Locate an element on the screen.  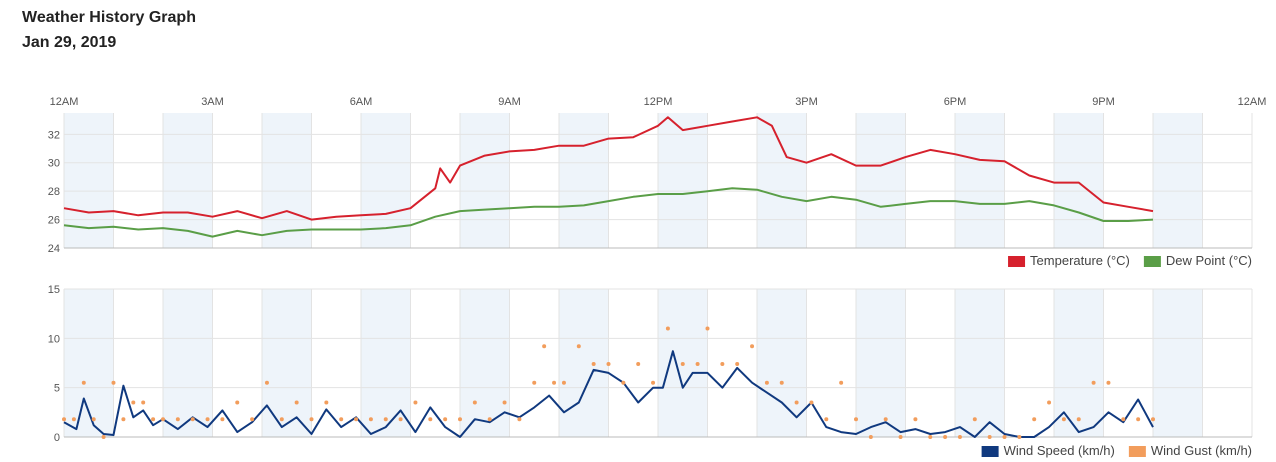
x-tick-label: 9PM is located at coordinates (1103, 102).